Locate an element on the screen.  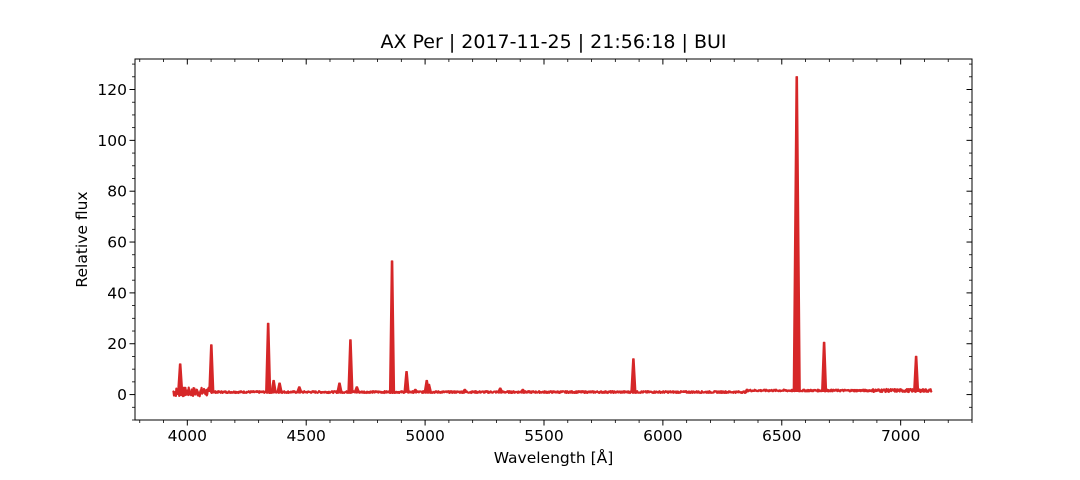
x-tick-label: 4500 is located at coordinates (305, 436).